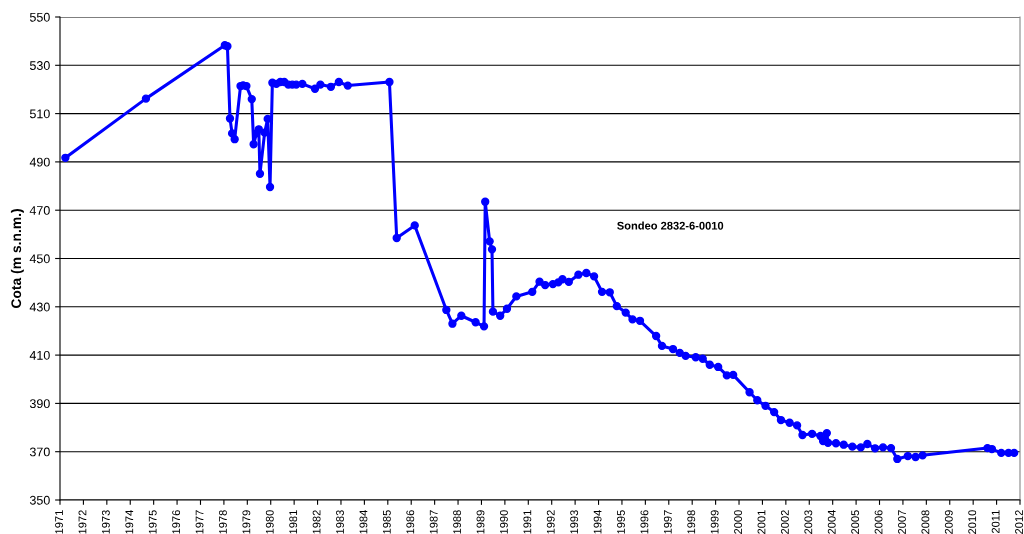 Image resolution: width=1024 pixels, height=534 pixels. What do you see at coordinates (316, 522) in the screenshot?
I see `x-tick-label: 1982` at bounding box center [316, 522].